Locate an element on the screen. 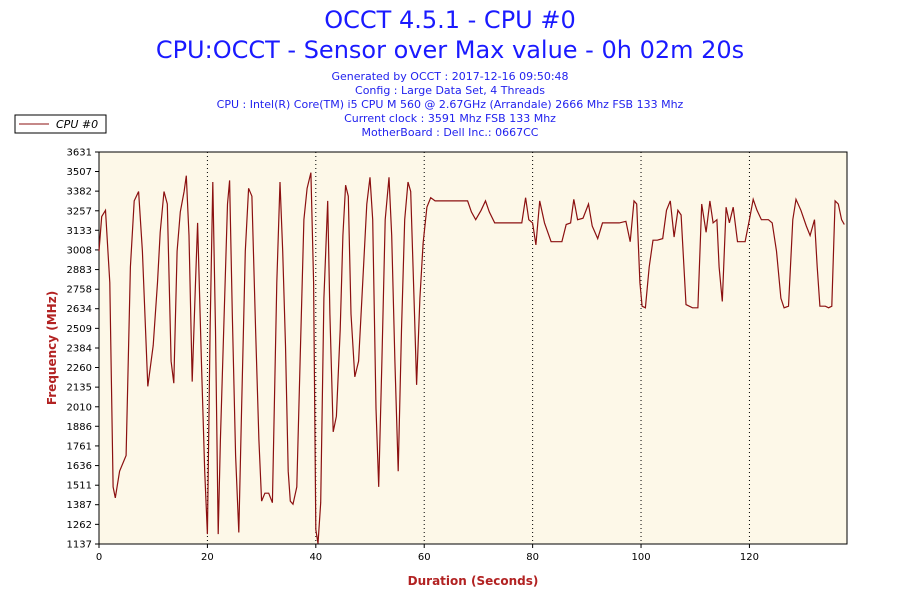  y-tick-label: 1387 is located at coordinates (79, 505).